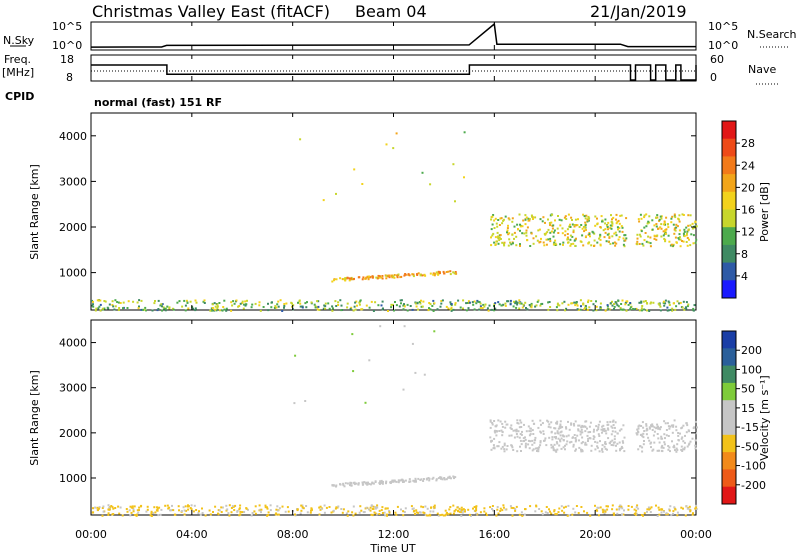 Image resolution: width=800 pixels, height=554 pixels. What do you see at coordinates (19, 96) in the screenshot?
I see `cpid-label: CPID` at bounding box center [19, 96].